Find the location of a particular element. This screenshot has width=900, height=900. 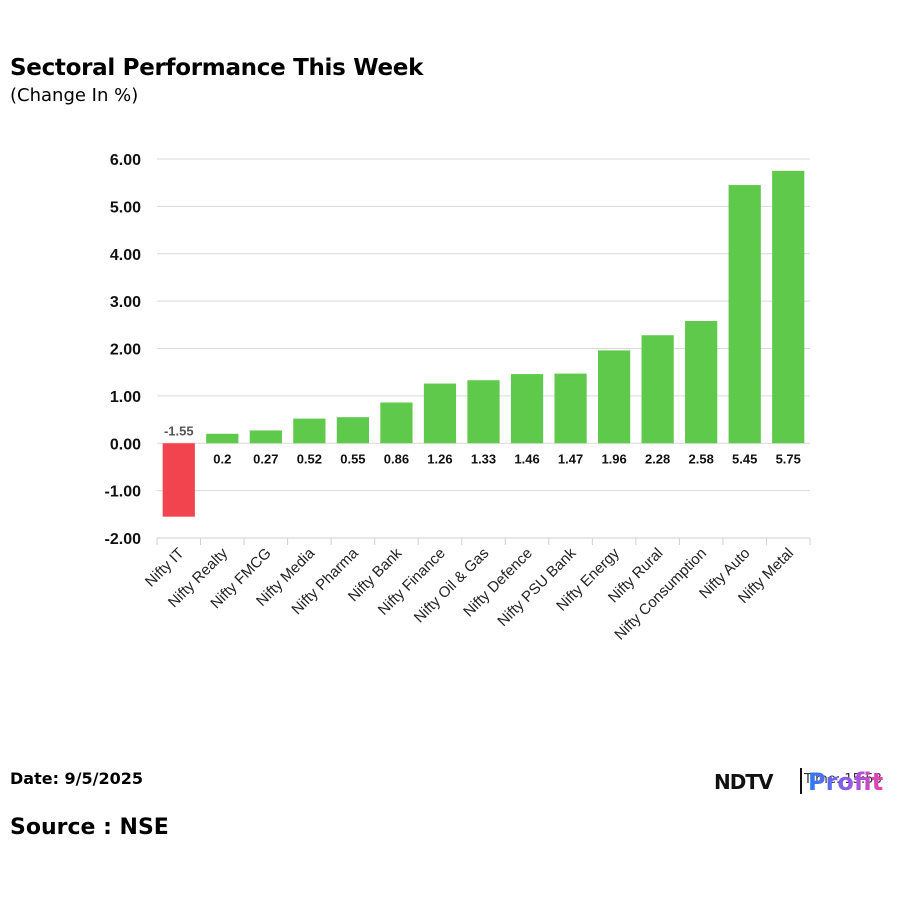

data-label: 1.33 is located at coordinates (483, 458).